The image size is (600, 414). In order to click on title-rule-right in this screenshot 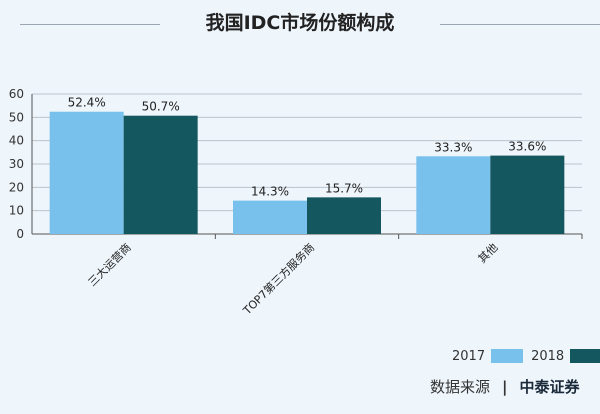, I will do `click(520, 24)`.